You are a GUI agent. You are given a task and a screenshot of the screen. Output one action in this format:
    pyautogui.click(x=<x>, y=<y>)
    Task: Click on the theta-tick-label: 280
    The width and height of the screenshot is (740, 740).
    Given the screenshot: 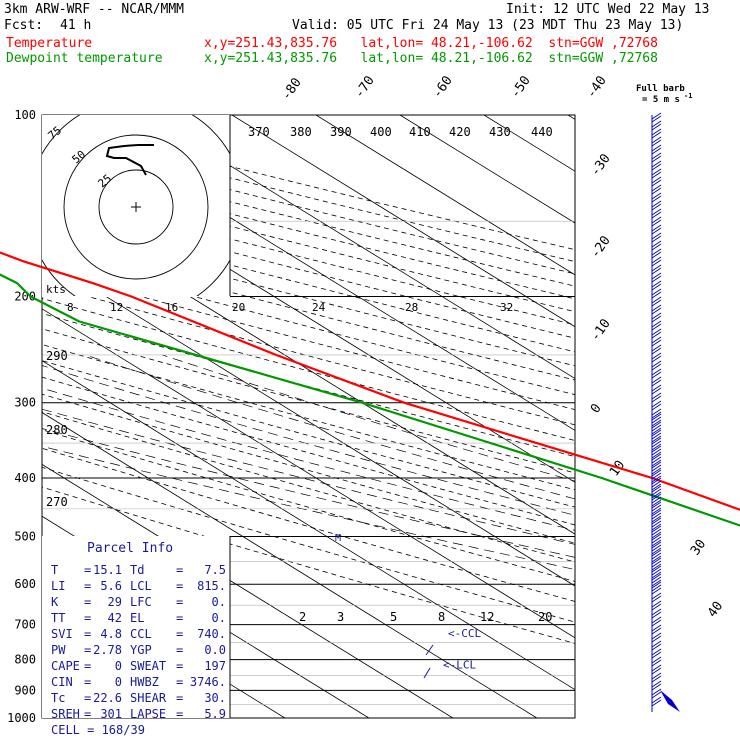 What is the action you would take?
    pyautogui.click(x=57, y=430)
    